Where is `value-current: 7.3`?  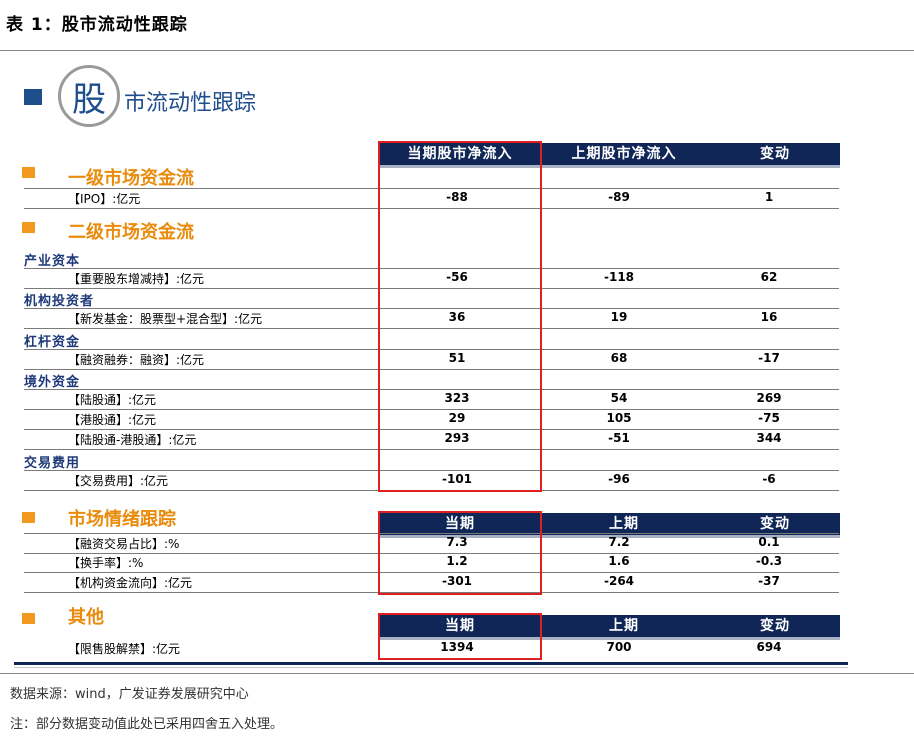
value-current: 7.3 is located at coordinates (457, 542).